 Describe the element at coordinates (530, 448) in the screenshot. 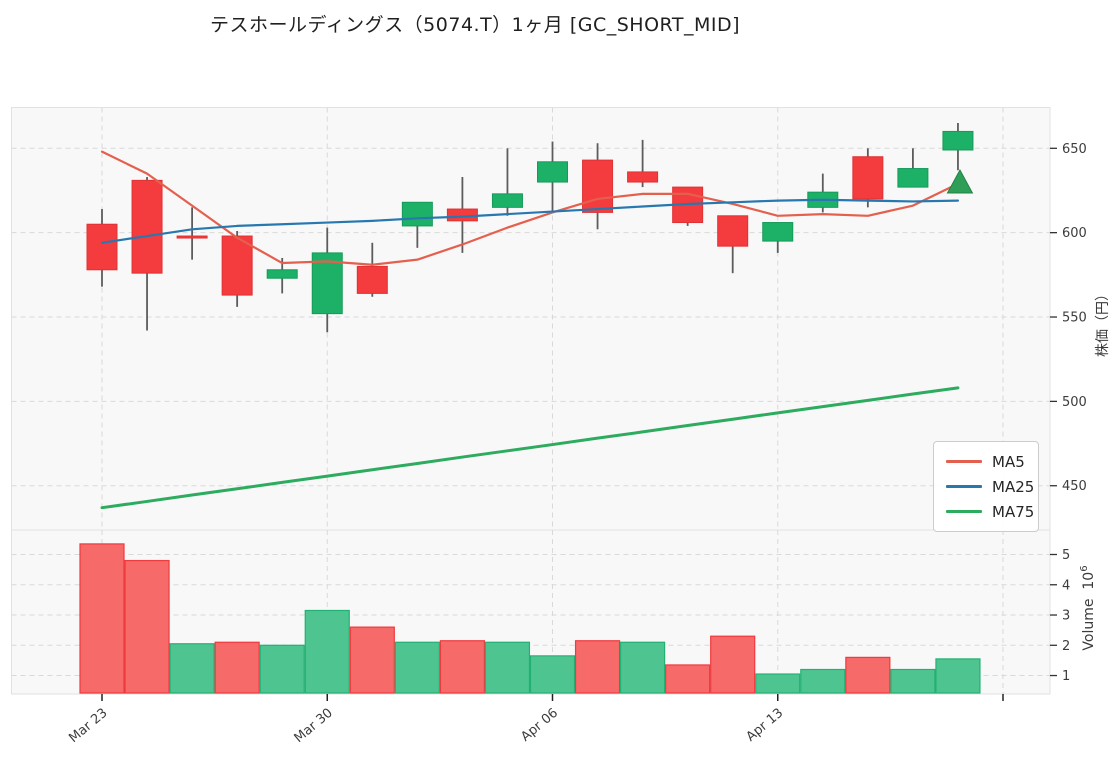

I see `ma75-line` at that location.